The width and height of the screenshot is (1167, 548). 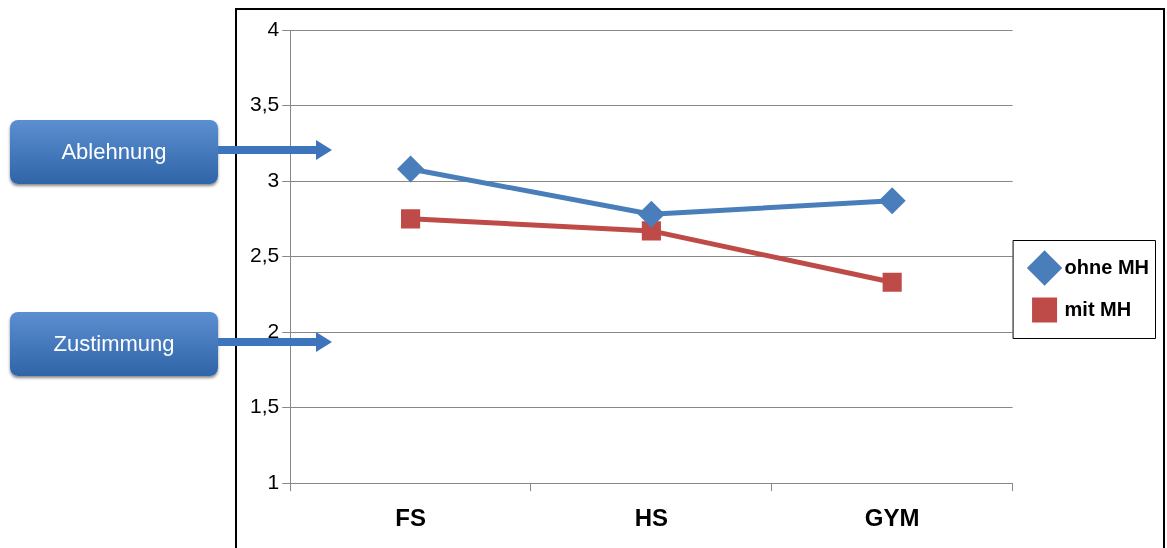 What do you see at coordinates (1106, 266) in the screenshot?
I see `legend-label: ohne MH` at bounding box center [1106, 266].